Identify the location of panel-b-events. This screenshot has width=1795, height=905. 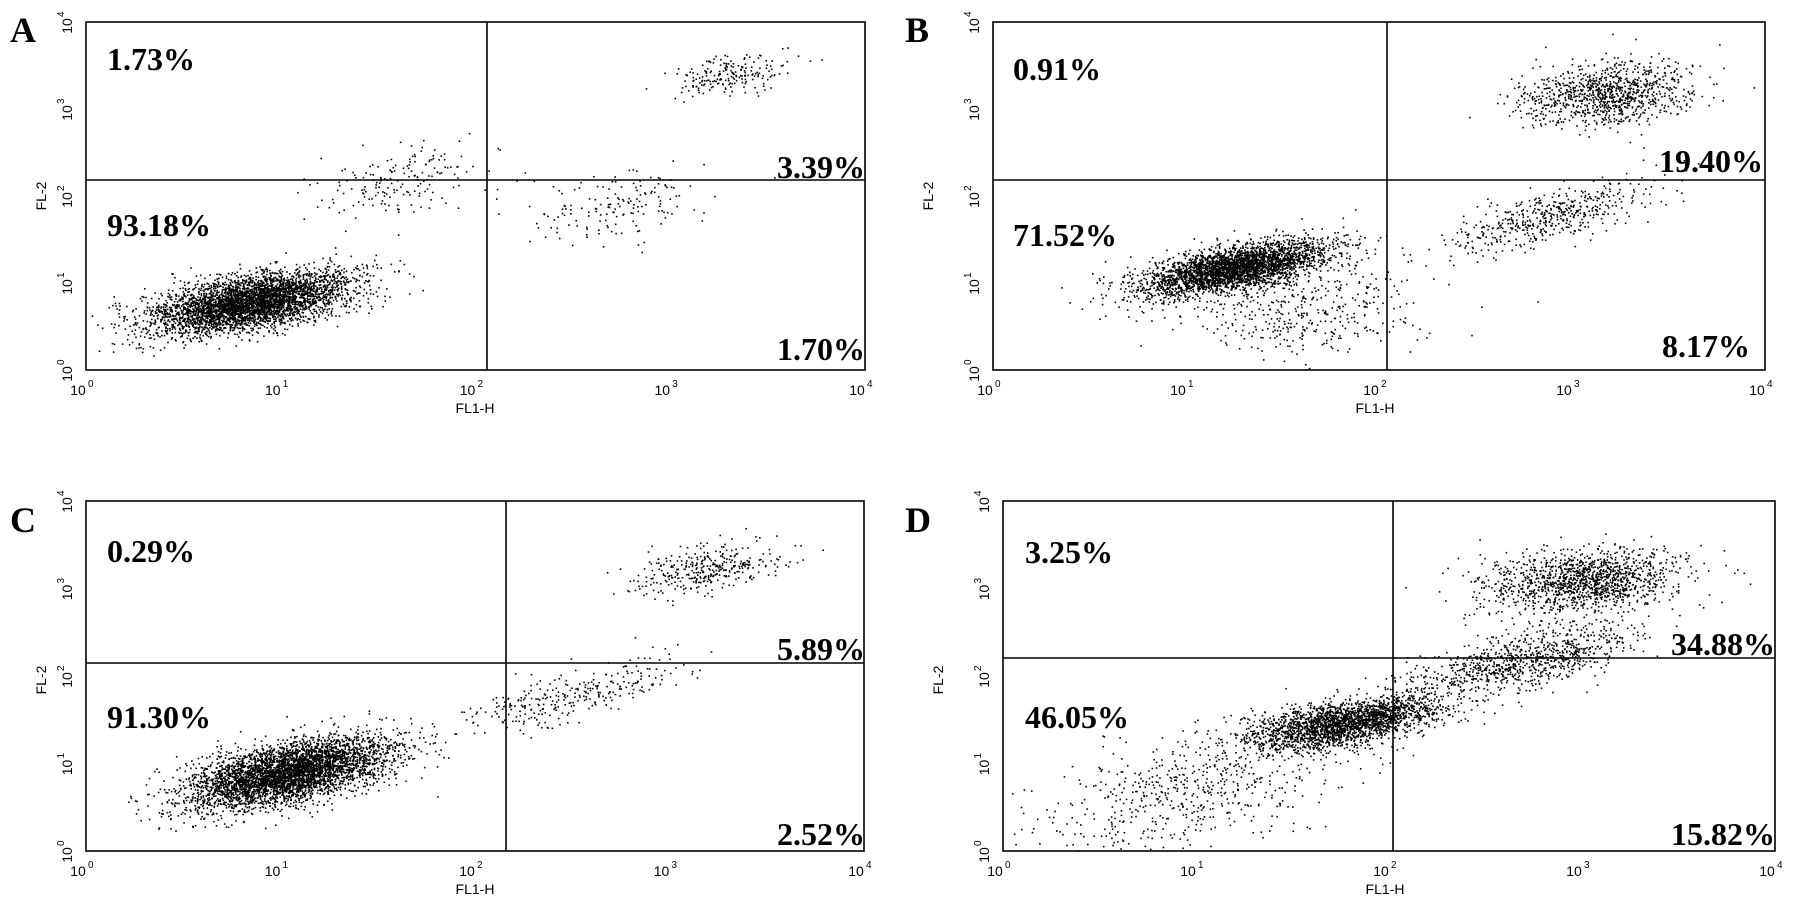
(1408, 201).